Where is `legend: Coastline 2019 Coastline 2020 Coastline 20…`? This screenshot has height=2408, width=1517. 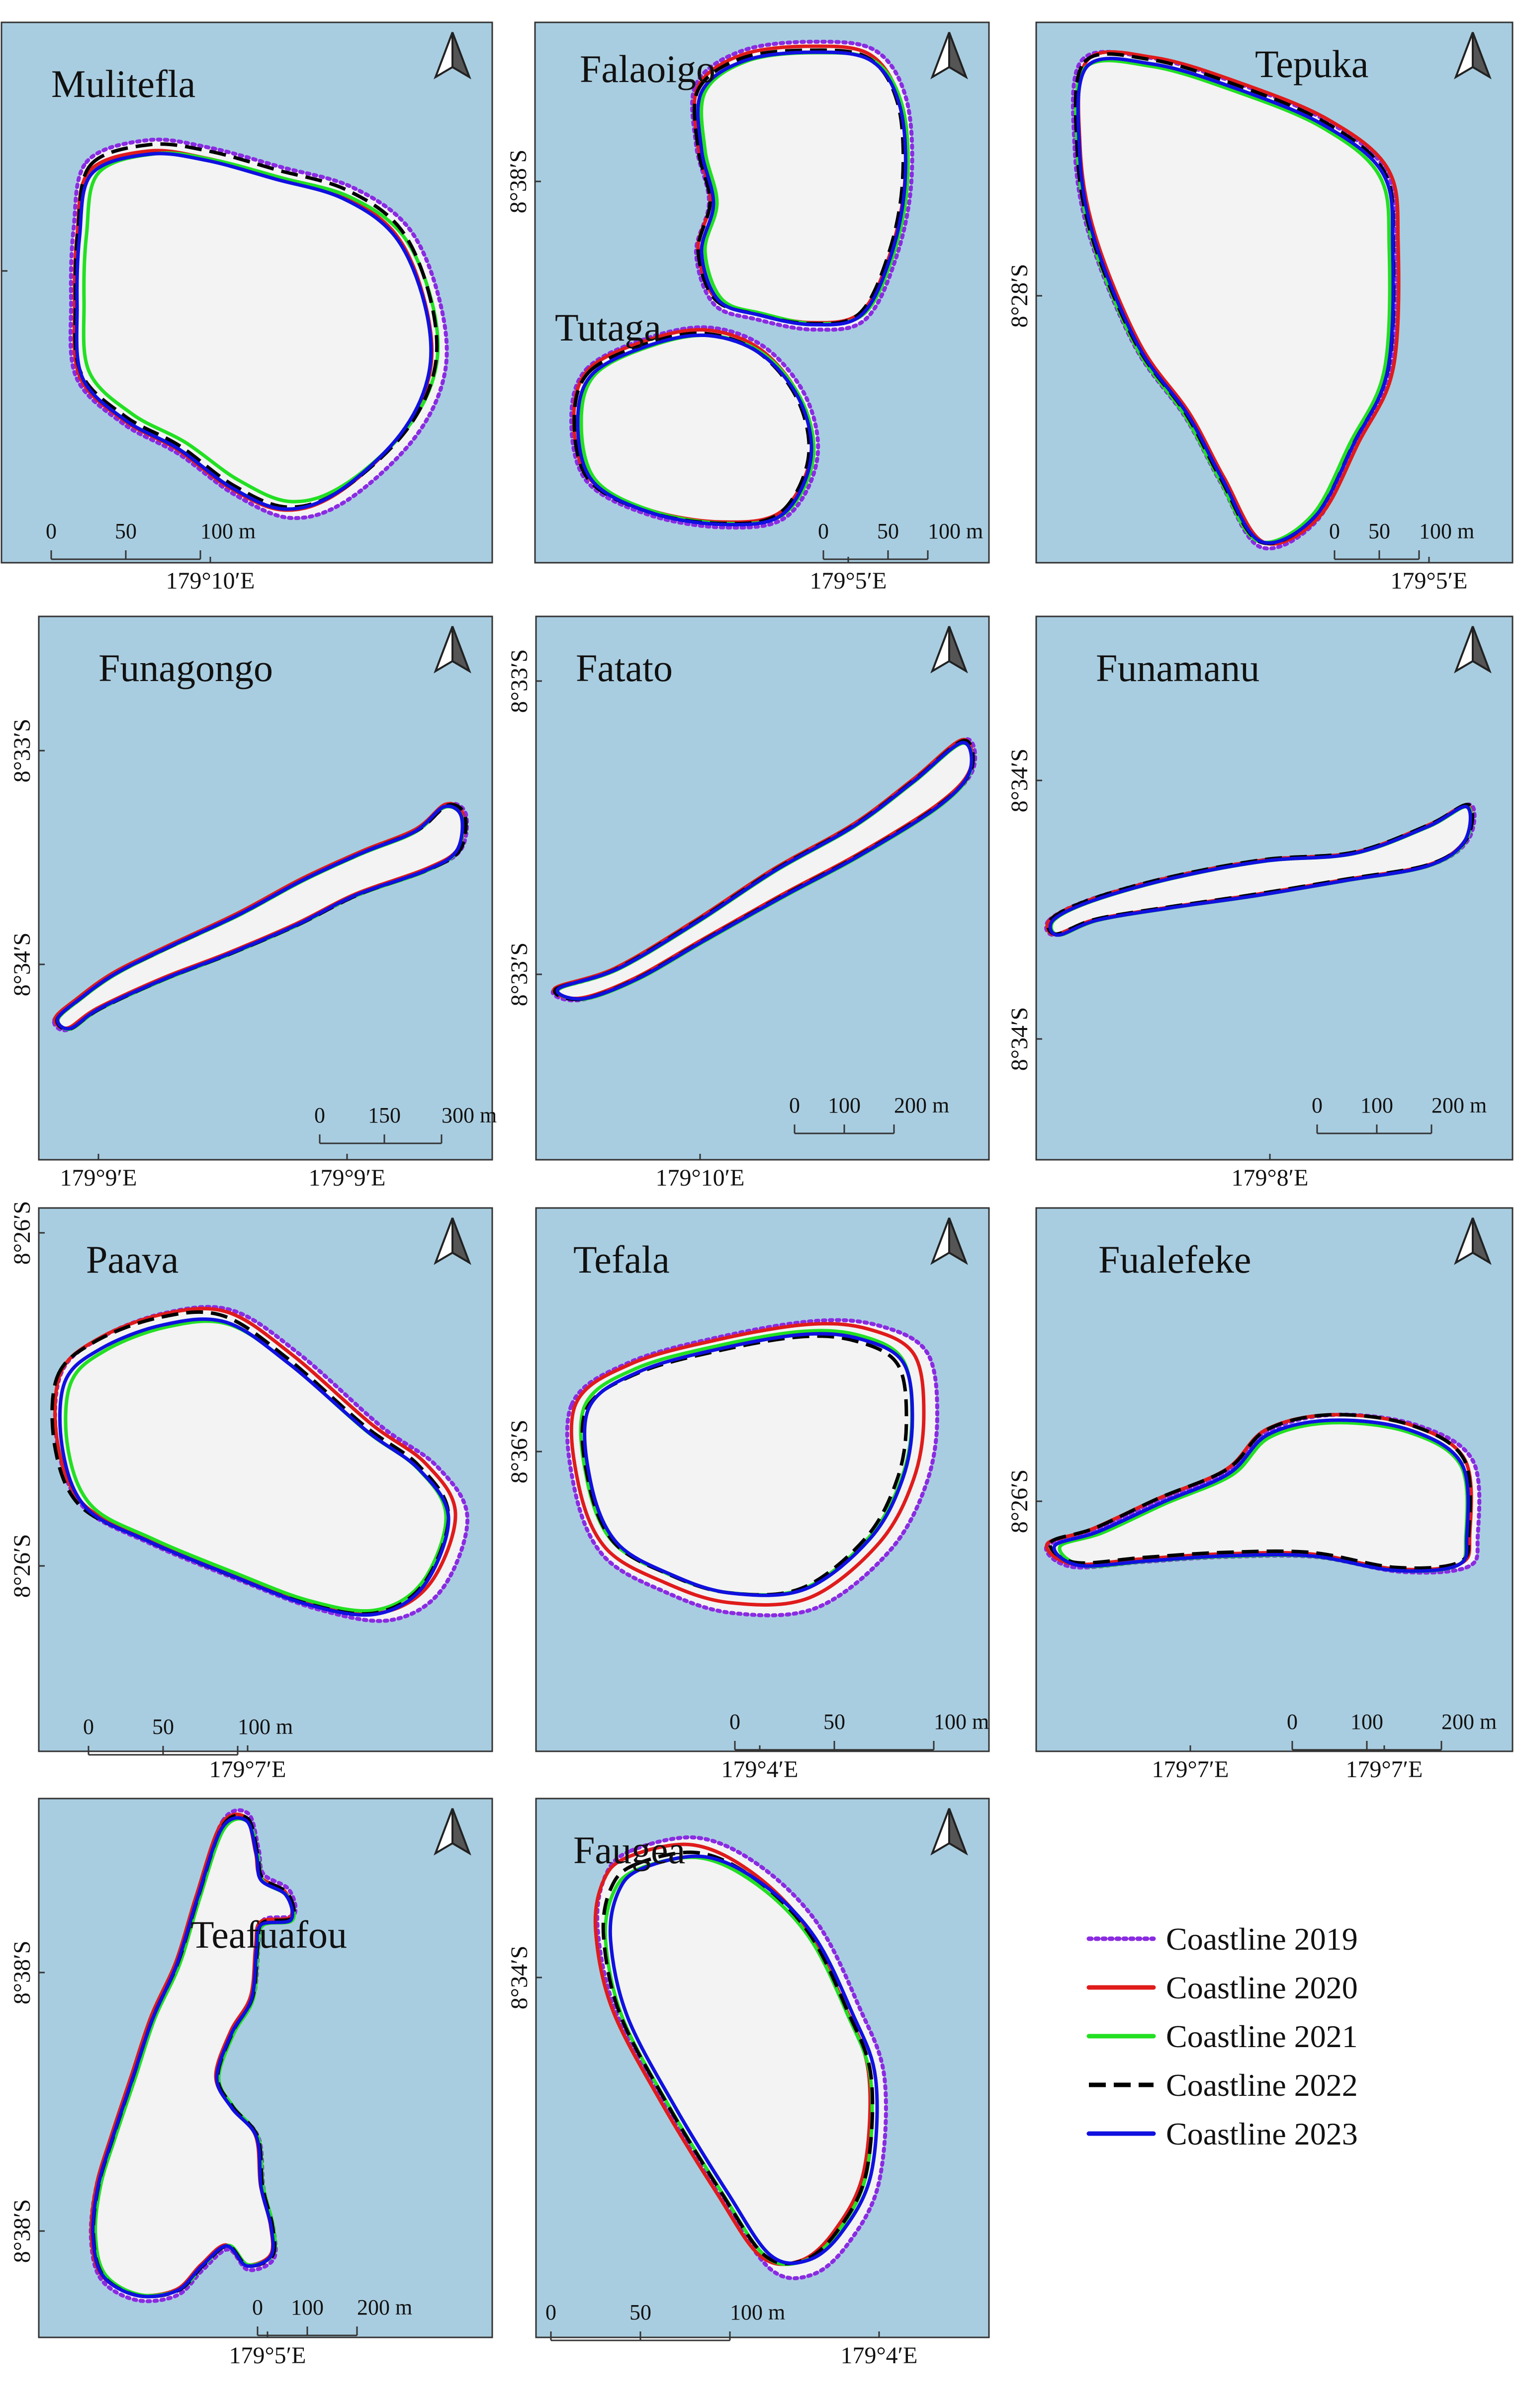
legend: Coastline 2019 Coastline 2020 Coastline 20… is located at coordinates (1222, 2036).